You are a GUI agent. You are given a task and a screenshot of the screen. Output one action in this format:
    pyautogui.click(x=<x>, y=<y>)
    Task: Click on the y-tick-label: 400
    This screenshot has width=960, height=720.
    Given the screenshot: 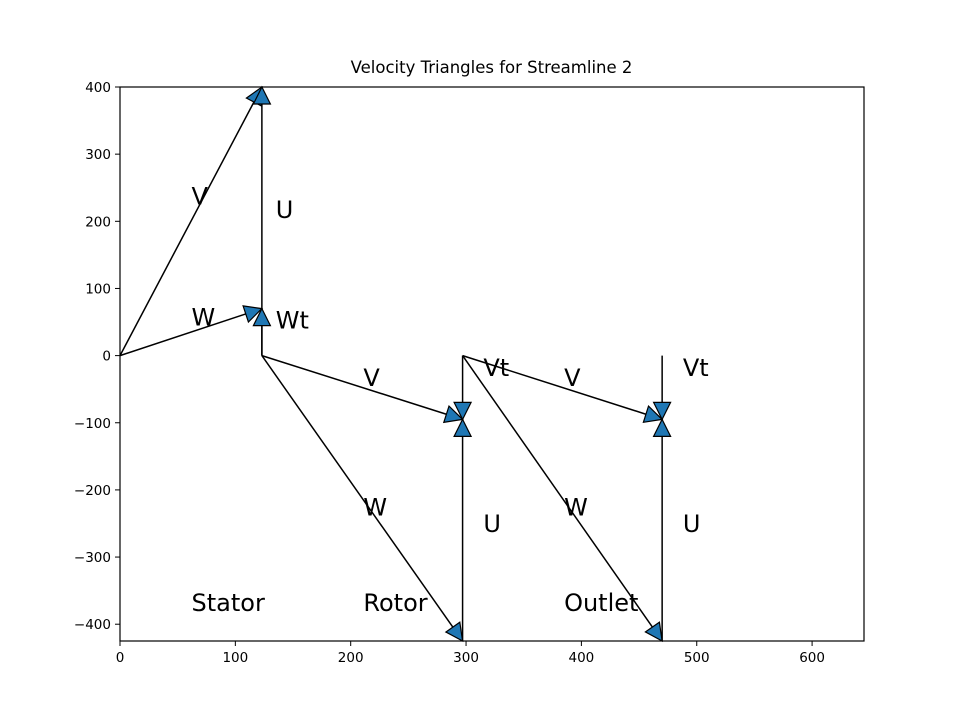 What is the action you would take?
    pyautogui.click(x=98, y=88)
    